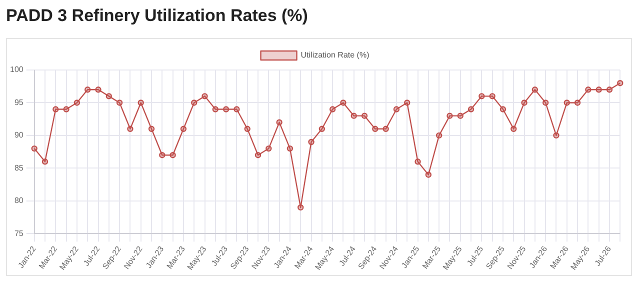 Image resolution: width=637 pixels, height=304 pixels. Describe the element at coordinates (19, 102) in the screenshot. I see `y-tick-label: 95` at that location.